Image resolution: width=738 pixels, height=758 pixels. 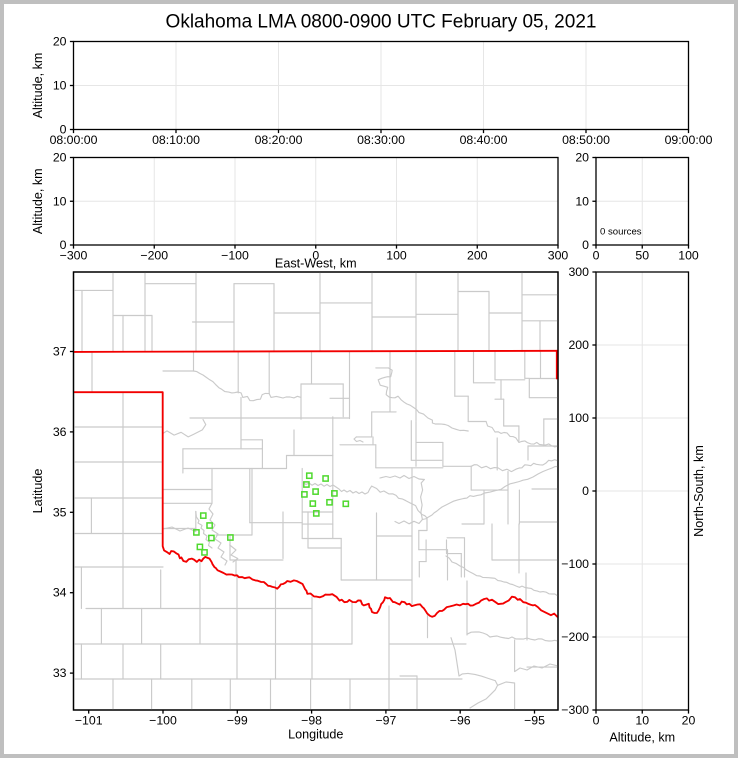 What do you see at coordinates (315, 735) in the screenshot?
I see `svg-text: Longitude` at bounding box center [315, 735].